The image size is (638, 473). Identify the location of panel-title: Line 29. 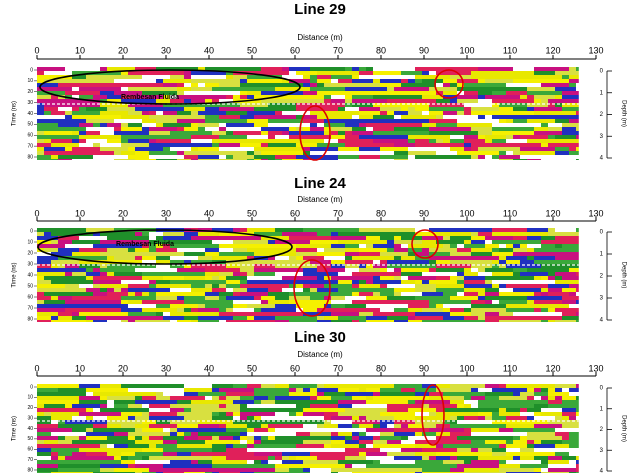
(320, 9).